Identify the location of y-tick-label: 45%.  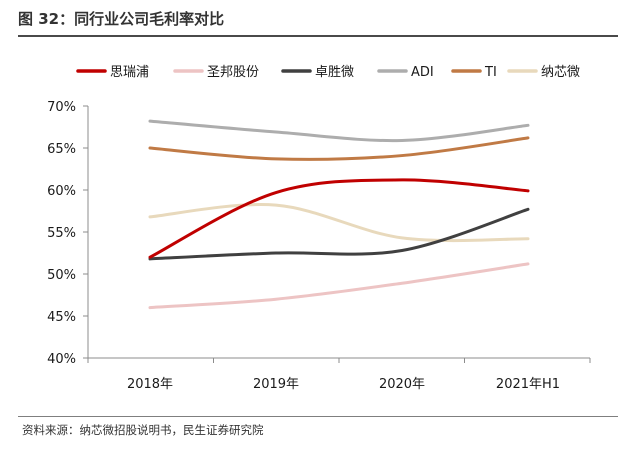
(61, 317).